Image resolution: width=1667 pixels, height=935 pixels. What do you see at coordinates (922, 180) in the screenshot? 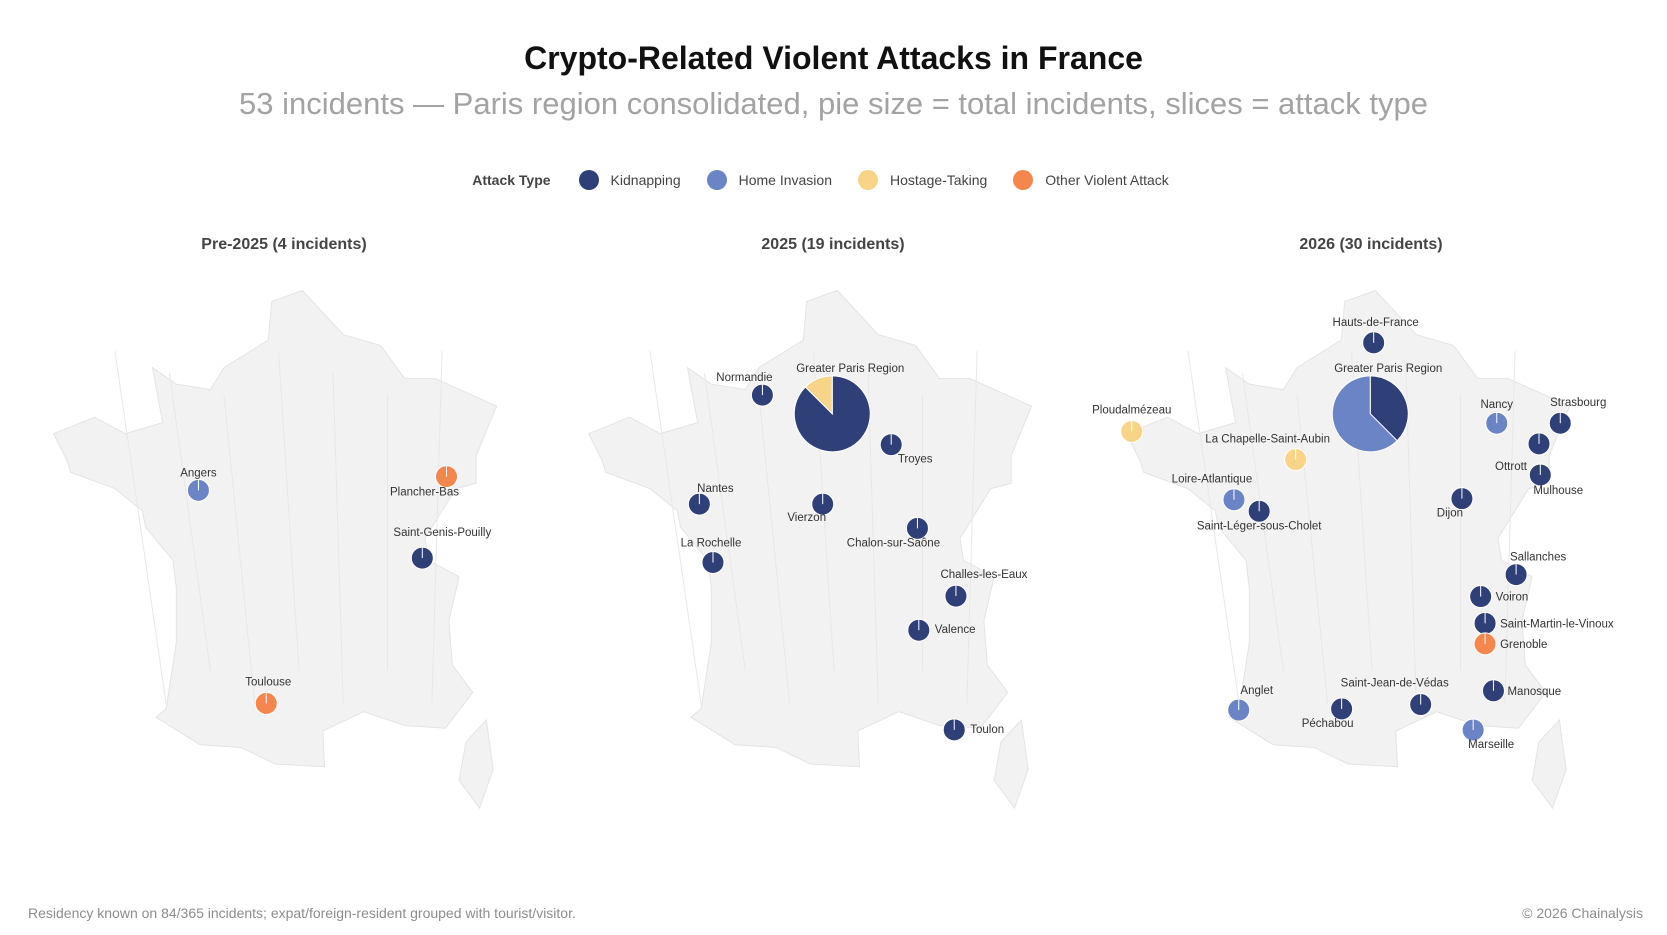
I see `legend-item-hostage-taking: Hostage-Taking` at bounding box center [922, 180].